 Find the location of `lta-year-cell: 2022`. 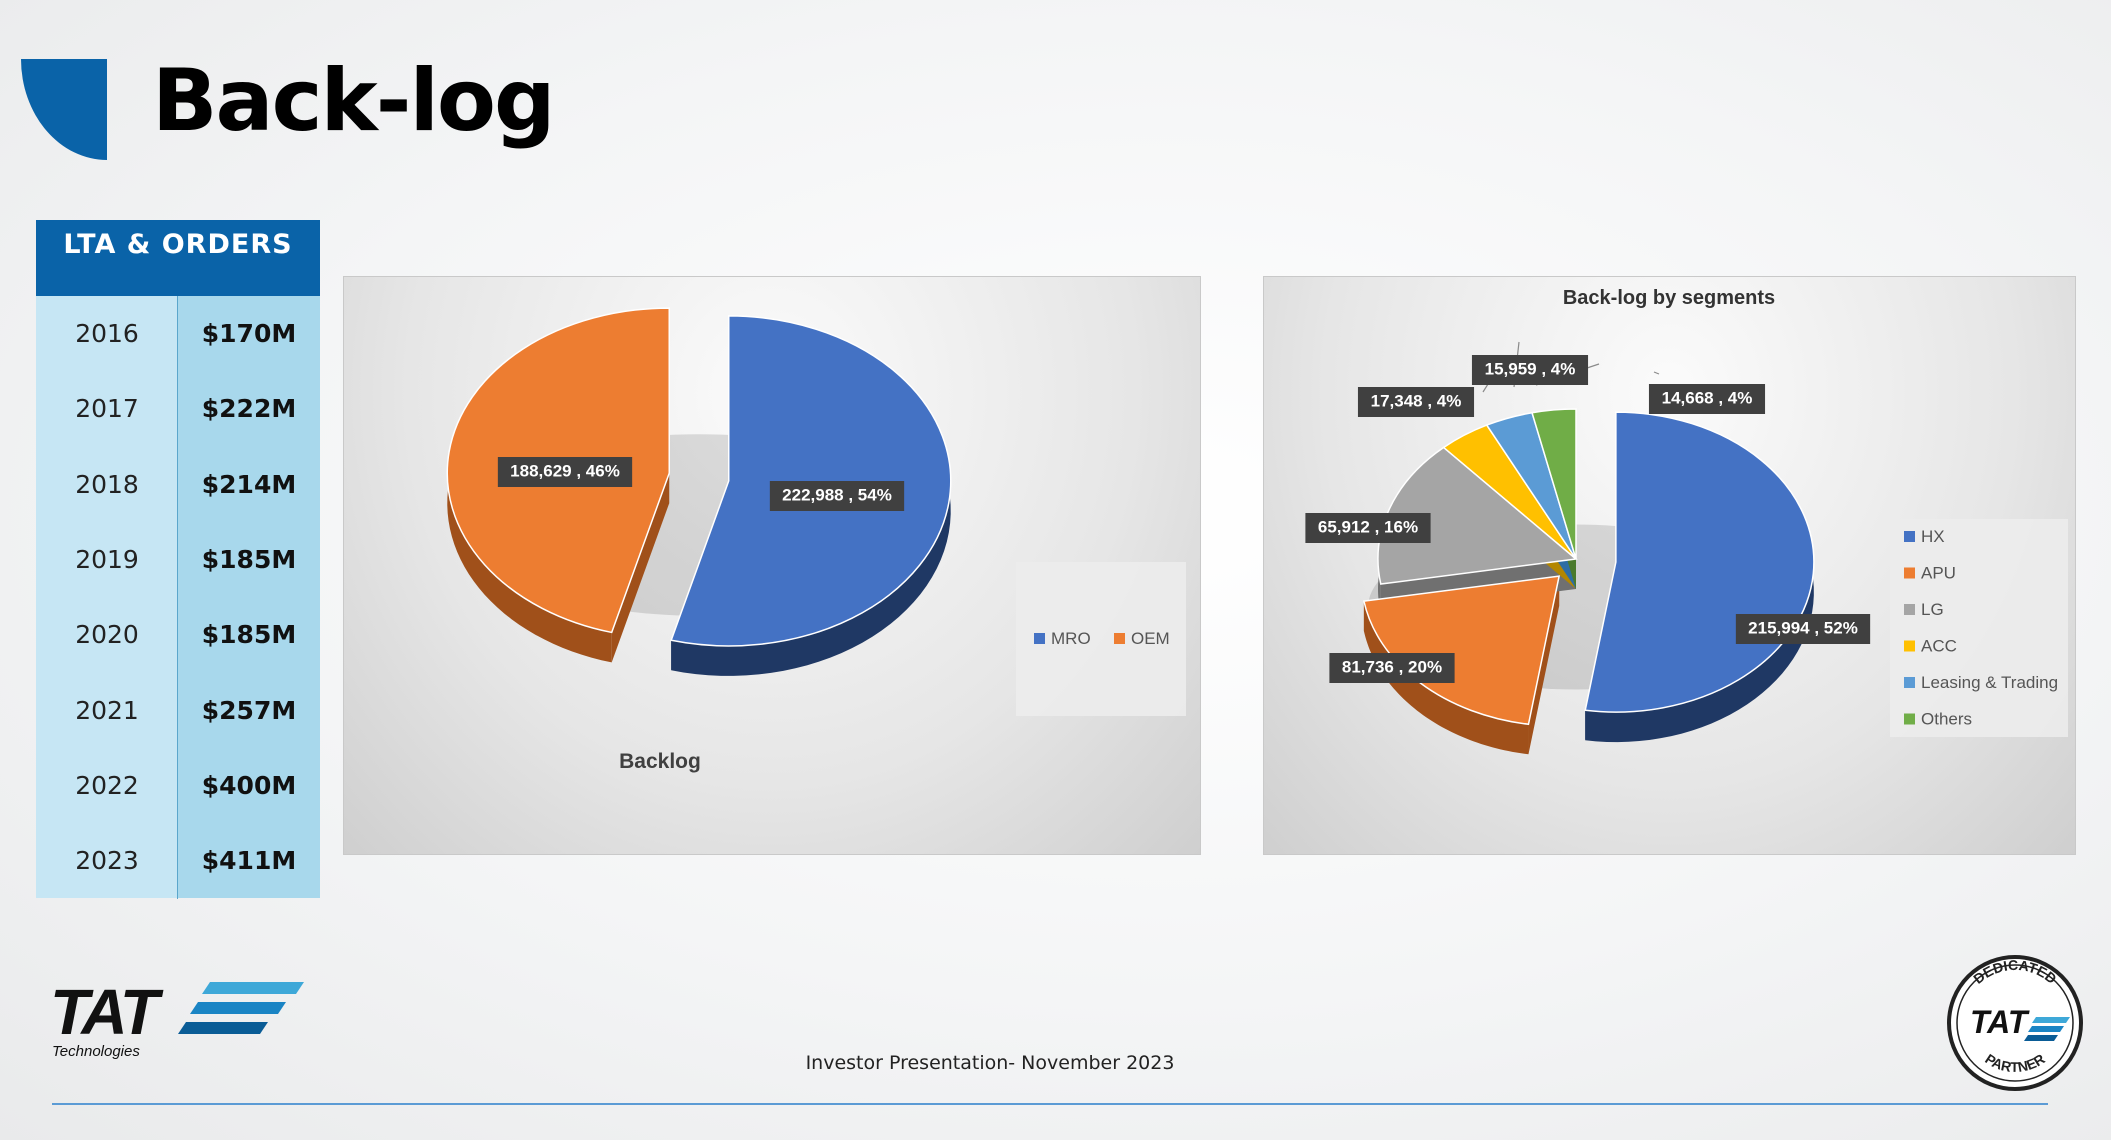

lta-year-cell: 2022 is located at coordinates (107, 785).